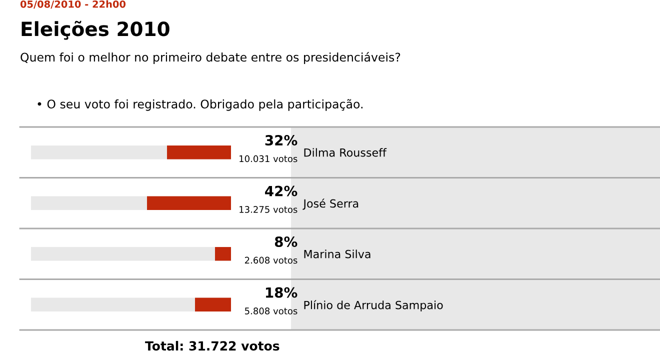 The width and height of the screenshot is (660, 354). Describe the element at coordinates (281, 191) in the screenshot. I see `data-label: 42%` at that location.